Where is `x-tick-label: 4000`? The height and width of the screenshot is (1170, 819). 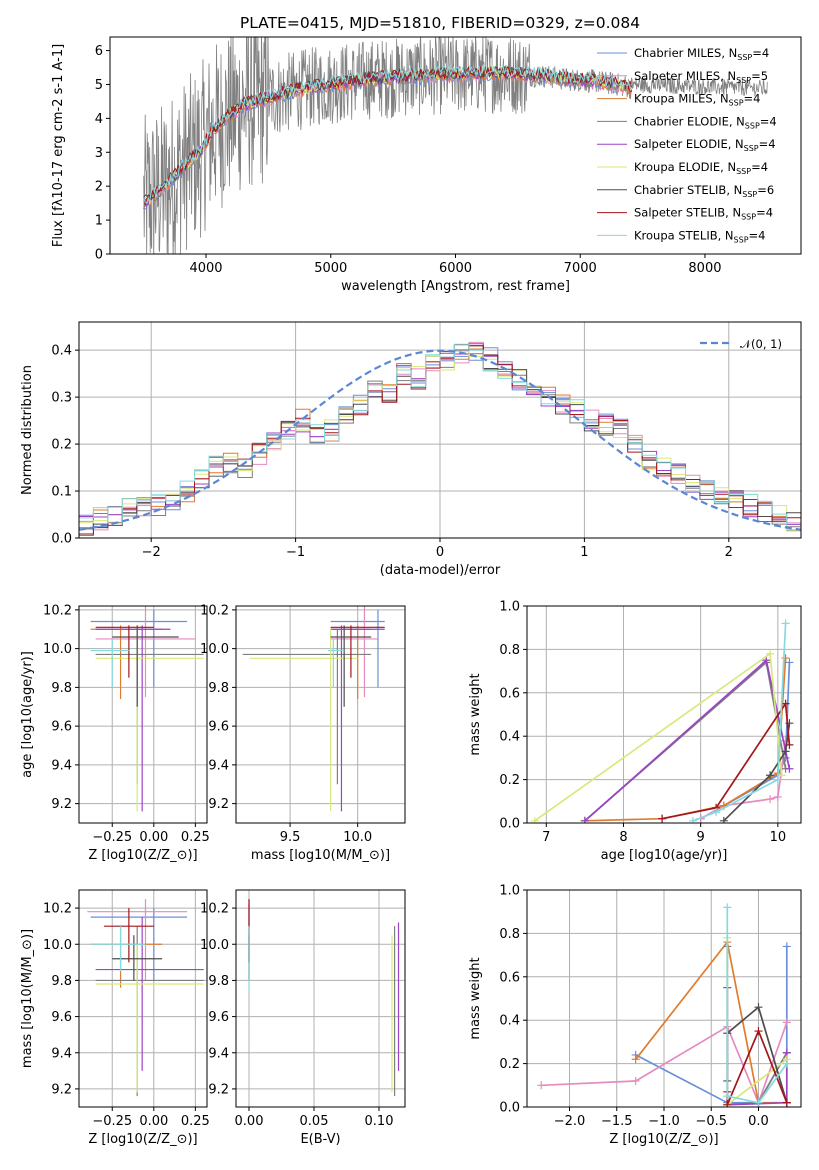
x-tick-label: 4000 is located at coordinates (205, 268).